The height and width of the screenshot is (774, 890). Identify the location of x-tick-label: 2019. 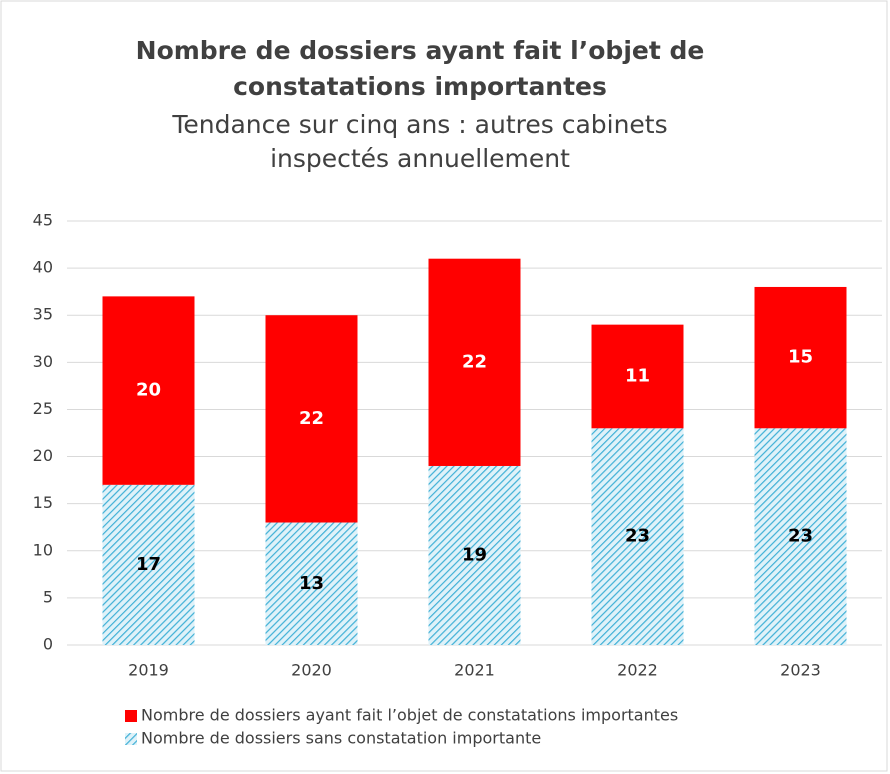
(148, 670).